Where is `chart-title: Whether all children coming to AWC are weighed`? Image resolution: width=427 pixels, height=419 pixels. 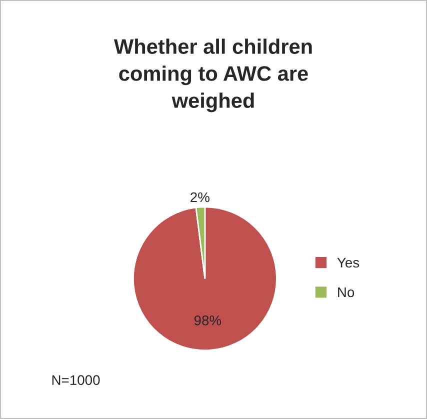
chart-title: Whether all children coming to AWC are weighed is located at coordinates (213, 75).